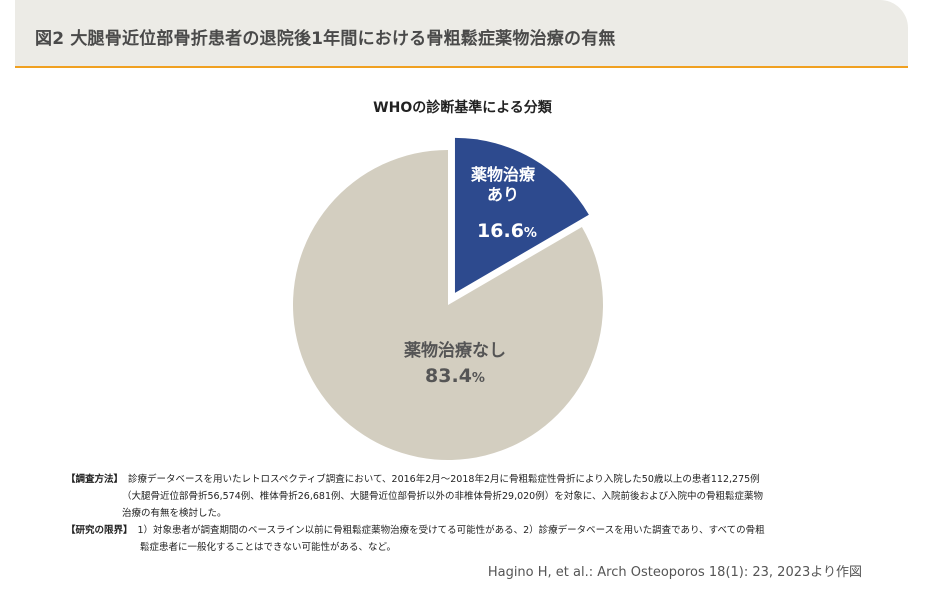 This screenshot has height=610, width=925. Describe the element at coordinates (99, 530) in the screenshot. I see `note-limit-key: 【研究の限界】` at that location.